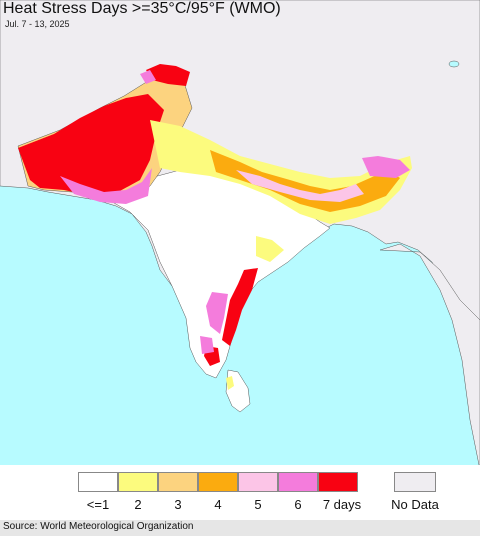 This screenshot has height=536, width=480. I want to click on legend-swatch-nodata, so click(415, 482).